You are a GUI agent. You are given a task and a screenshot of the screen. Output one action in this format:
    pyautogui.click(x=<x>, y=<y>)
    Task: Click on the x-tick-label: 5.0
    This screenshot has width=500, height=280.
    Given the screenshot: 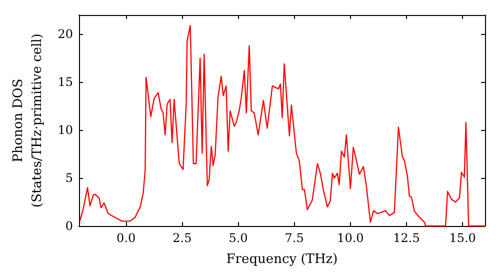 What is the action you would take?
    pyautogui.click(x=238, y=238)
    